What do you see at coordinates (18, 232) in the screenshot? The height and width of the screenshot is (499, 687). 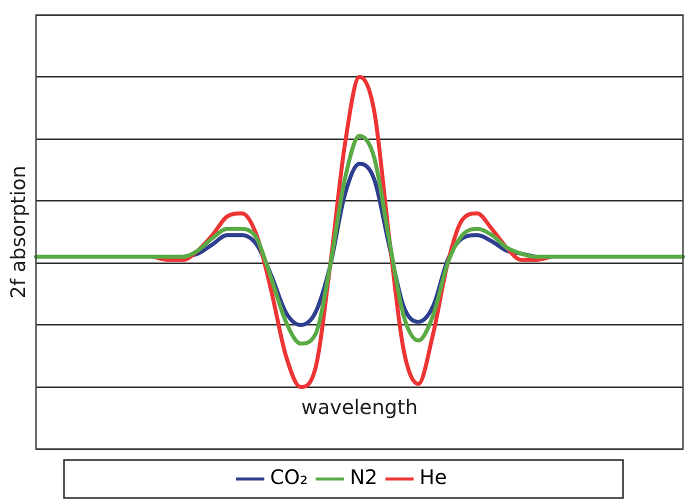 I see `y-axis-title: 2f absorption` at bounding box center [18, 232].